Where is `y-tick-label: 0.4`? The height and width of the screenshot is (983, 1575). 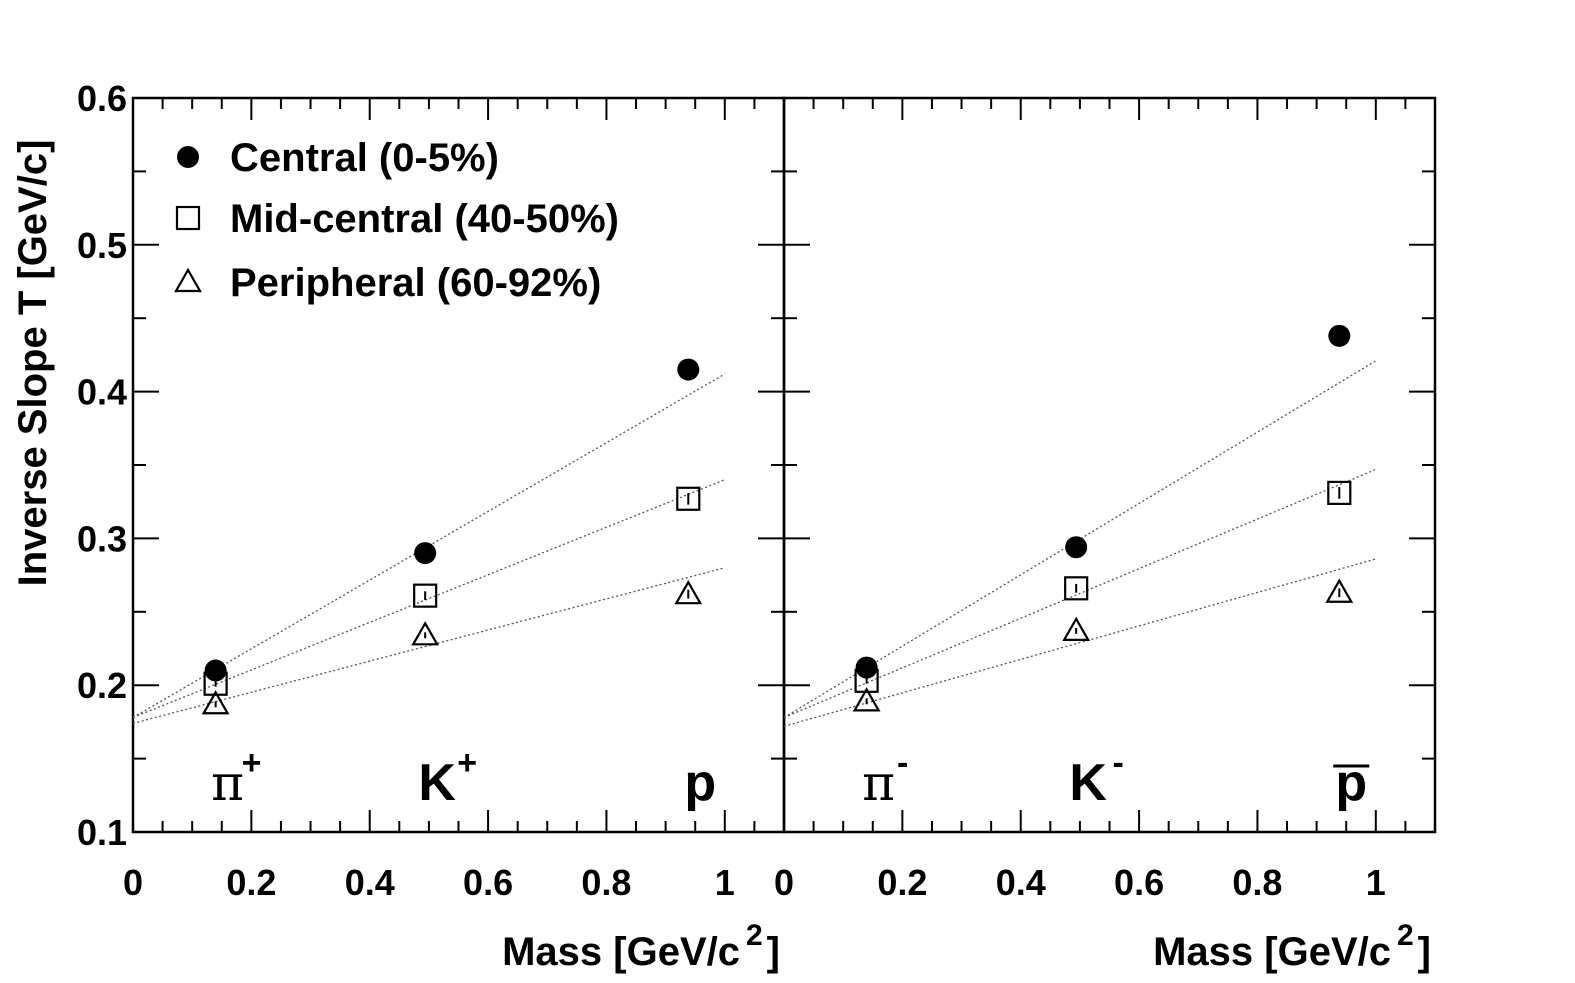 y-tick-label: 0.4 is located at coordinates (102, 392).